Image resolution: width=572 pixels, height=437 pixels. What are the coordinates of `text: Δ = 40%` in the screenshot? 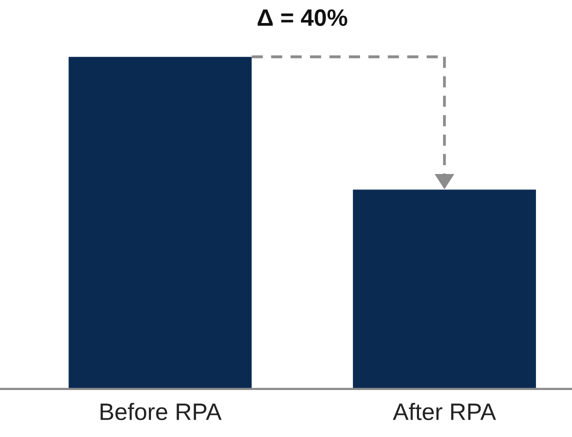 It's located at (303, 17).